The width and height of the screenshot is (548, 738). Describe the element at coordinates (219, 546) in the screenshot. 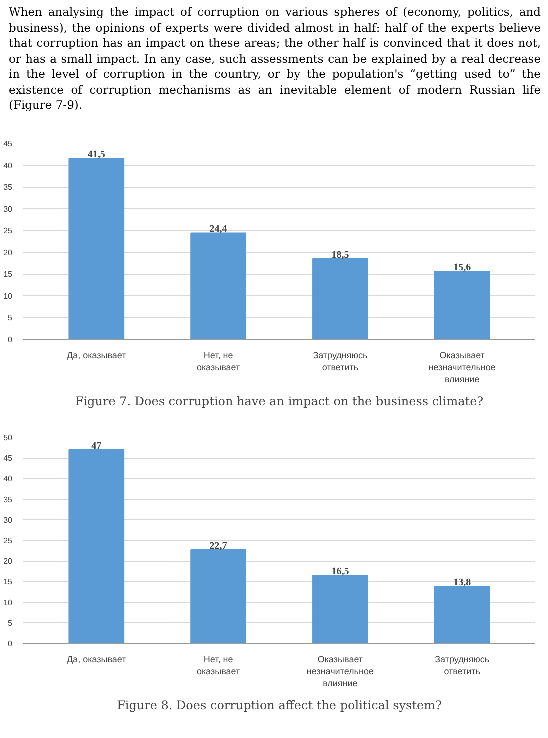

I see `data-label: 22,7` at that location.